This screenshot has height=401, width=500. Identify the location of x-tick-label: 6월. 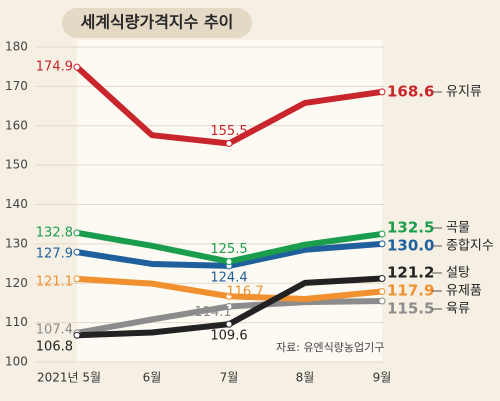
(152, 378).